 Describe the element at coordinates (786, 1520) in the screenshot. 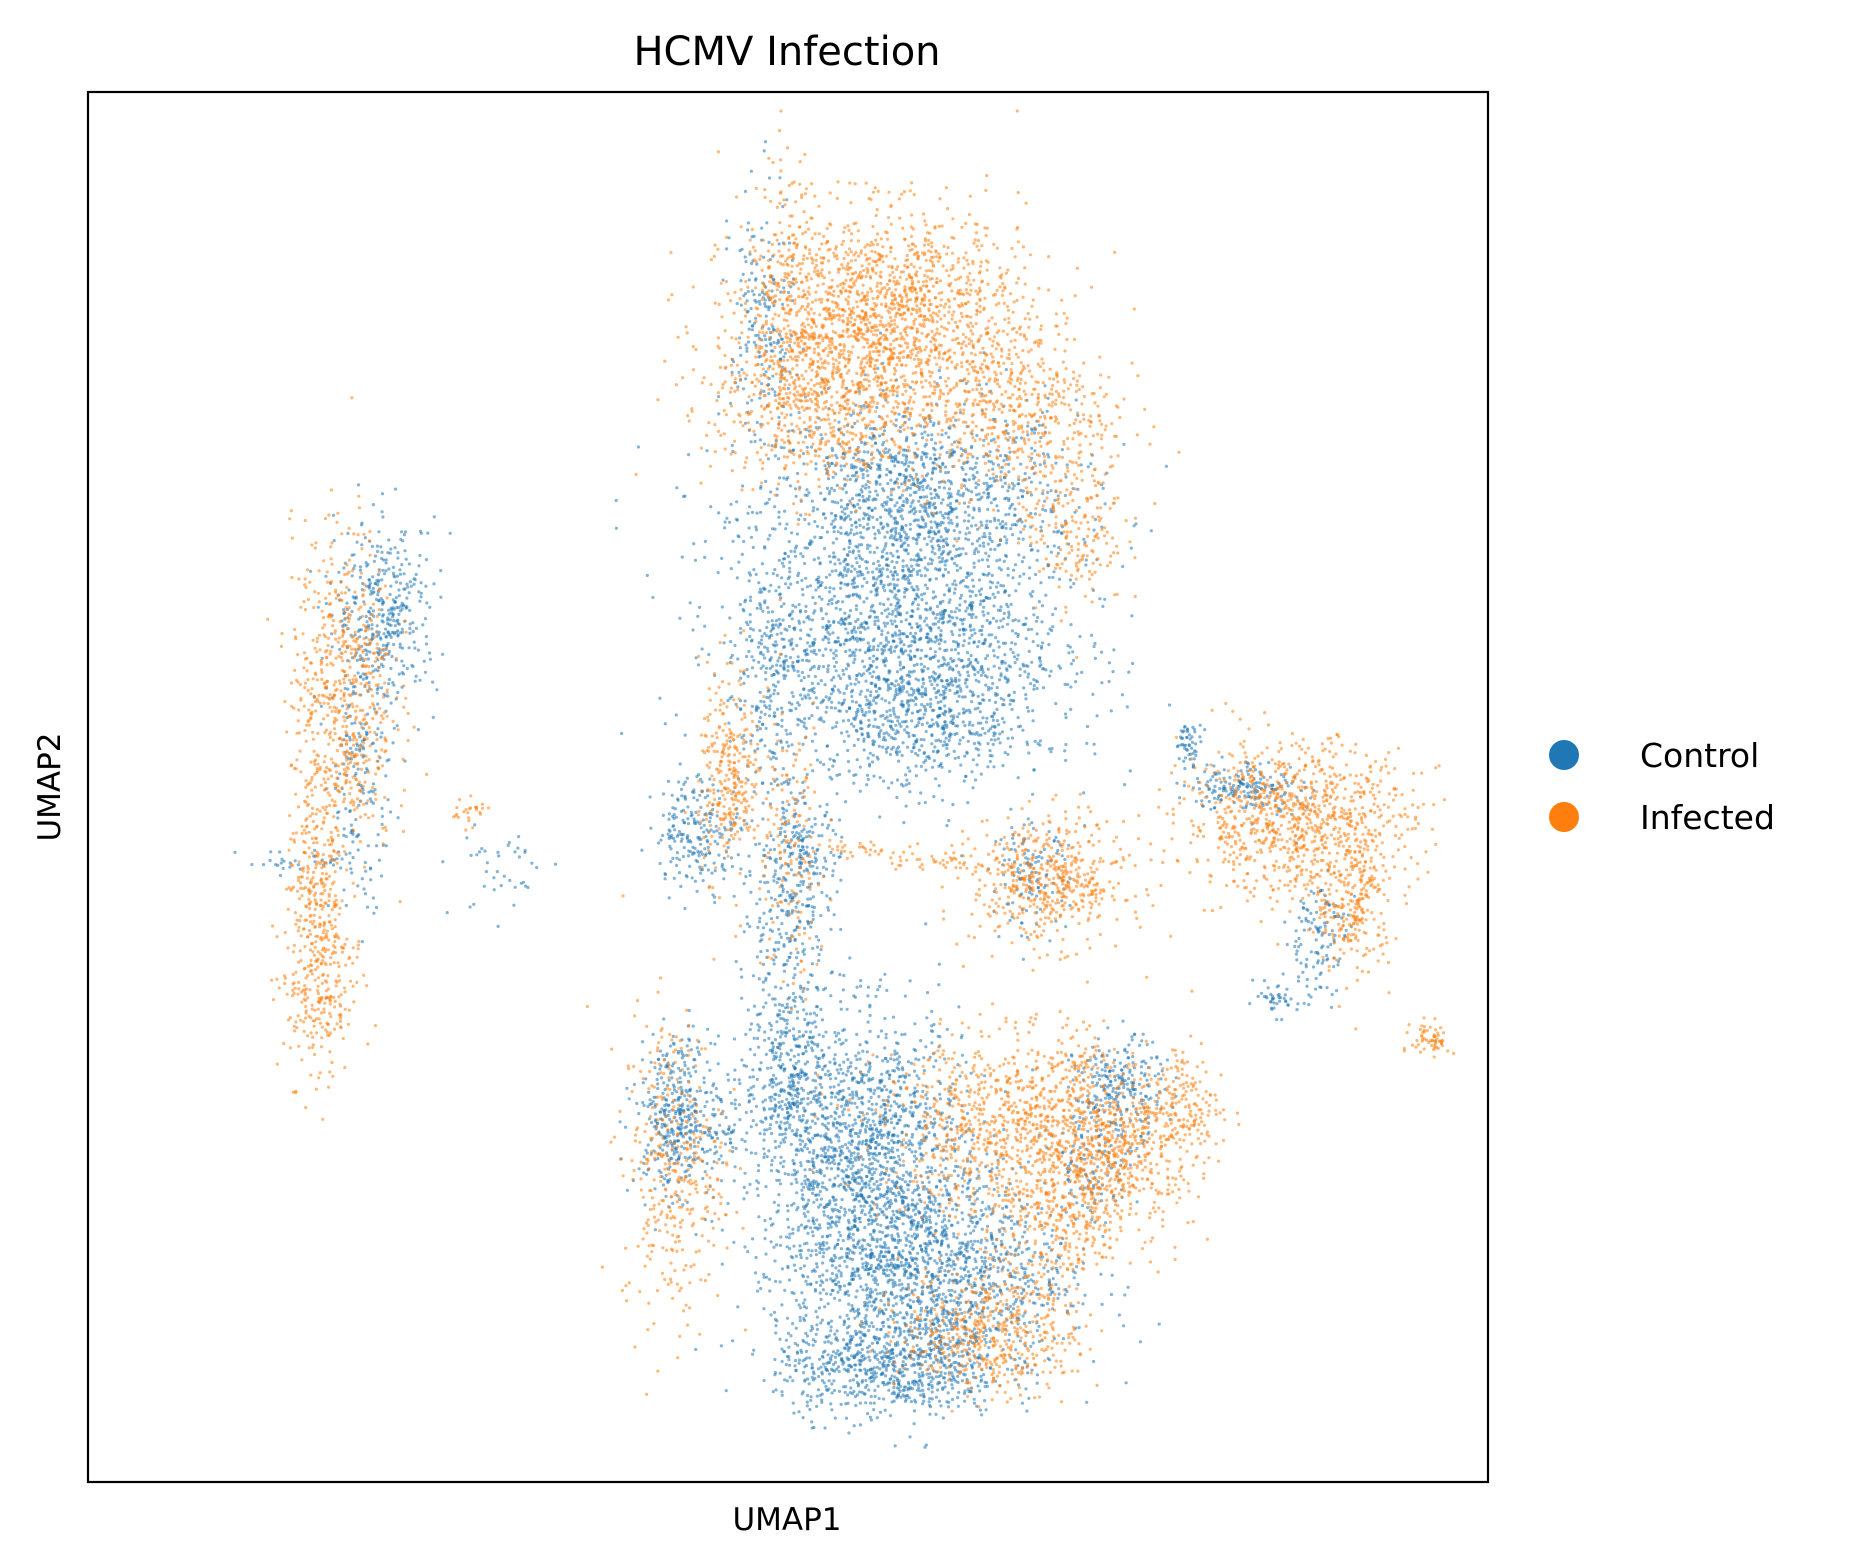

I see `x-axis-label: UMAP1` at that location.